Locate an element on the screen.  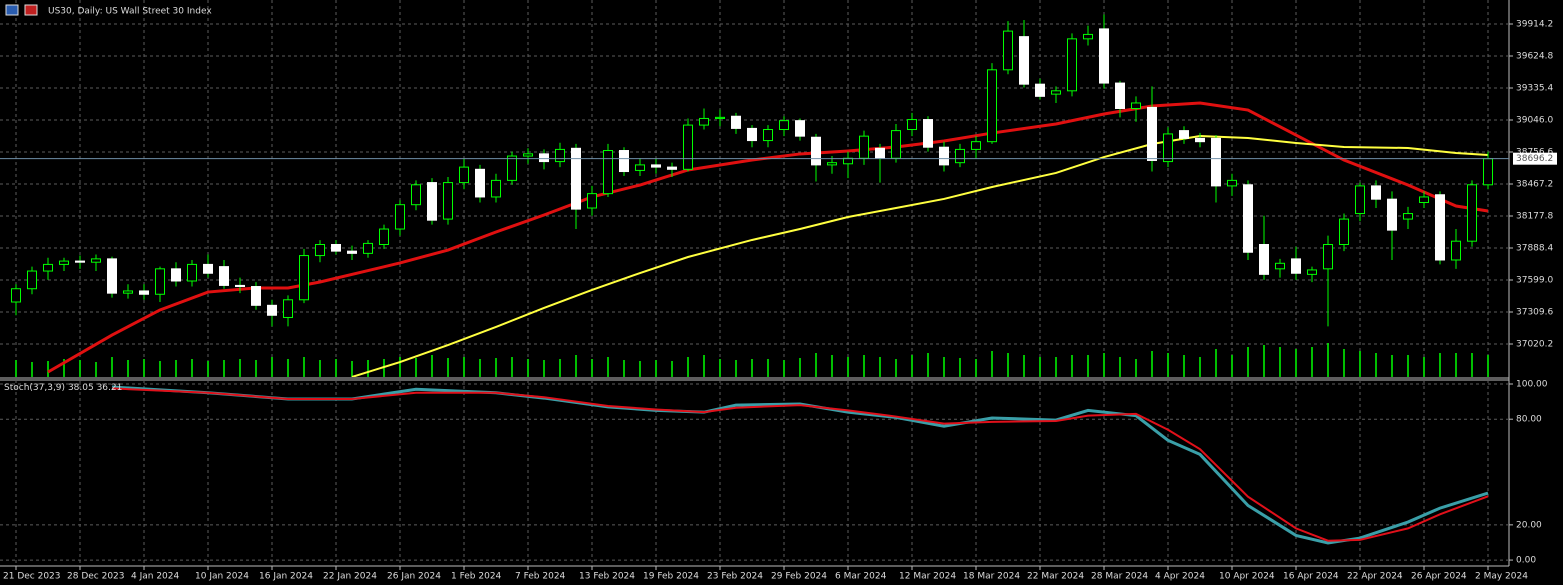
x-tick-label: 26 Jan 2024 is located at coordinates (414, 577).